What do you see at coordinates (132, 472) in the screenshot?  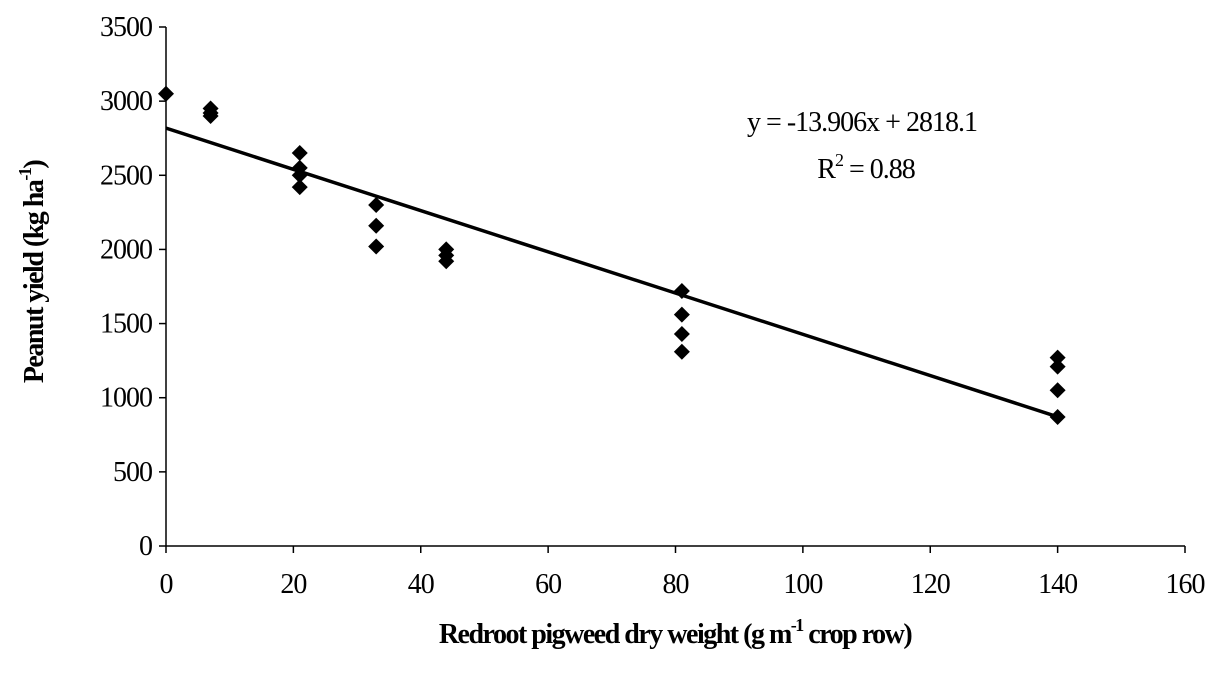 I see `y-tick-label: 500` at bounding box center [132, 472].